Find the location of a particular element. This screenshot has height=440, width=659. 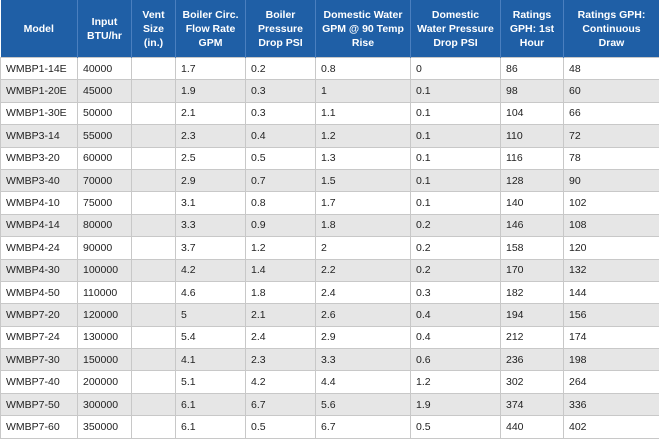

table-row: WMBP4-24 90000 3.7 1.2 2 0.2 158 120 is located at coordinates (329, 248).